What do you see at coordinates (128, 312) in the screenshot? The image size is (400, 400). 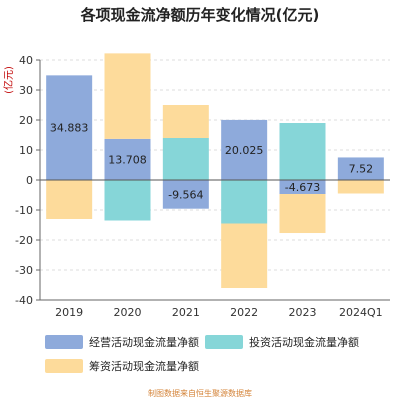 I see `x-tick-label: 2020` at bounding box center [128, 312].